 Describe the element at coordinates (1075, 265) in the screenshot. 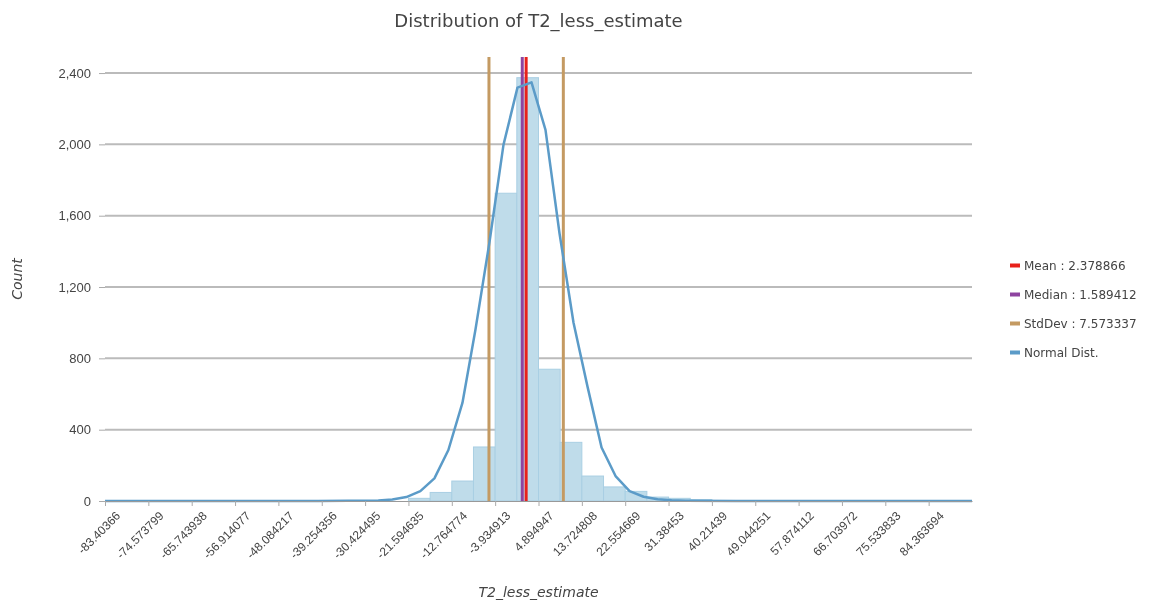

I see `text: Mean : 2.378866` at that location.